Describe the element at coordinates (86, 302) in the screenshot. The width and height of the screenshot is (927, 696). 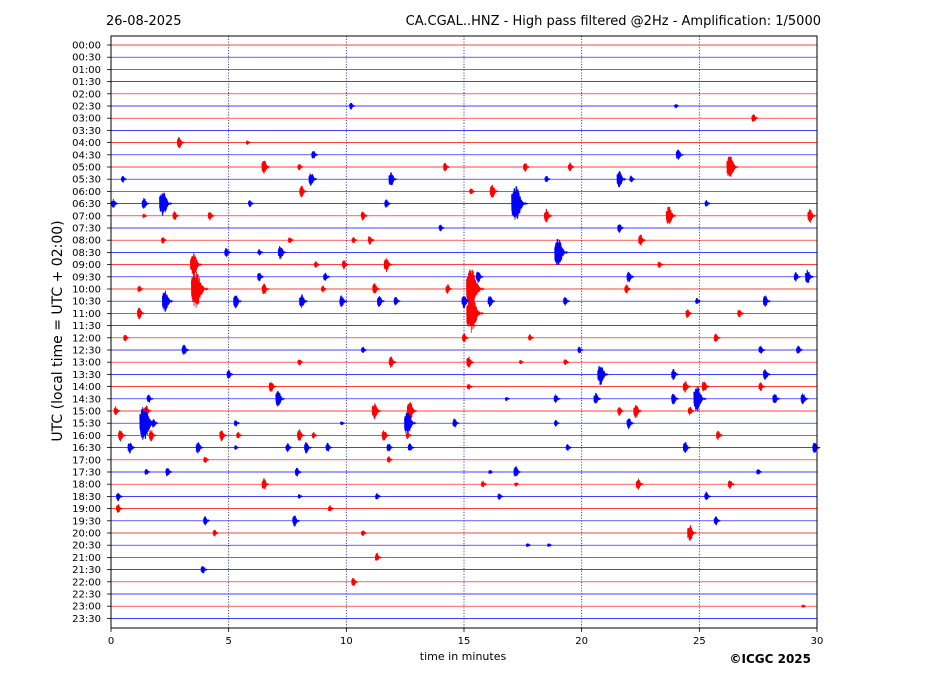
I see `y-tick-label: 10:30` at that location.